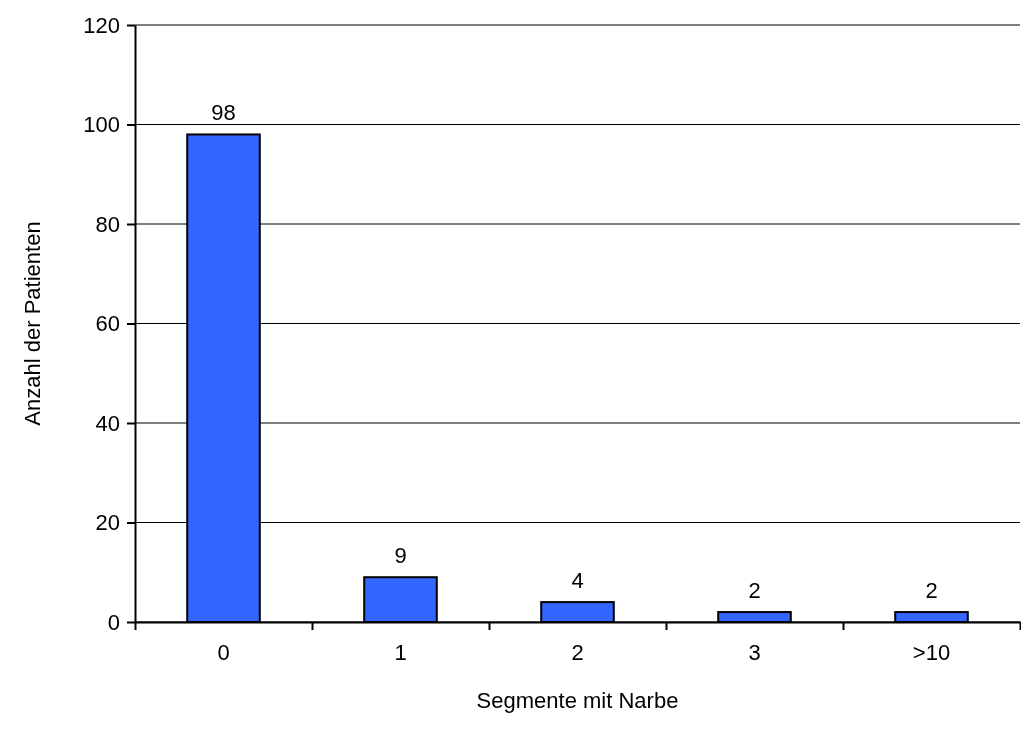 This screenshot has height=738, width=1021. I want to click on y-tick-label: 0, so click(113, 622).